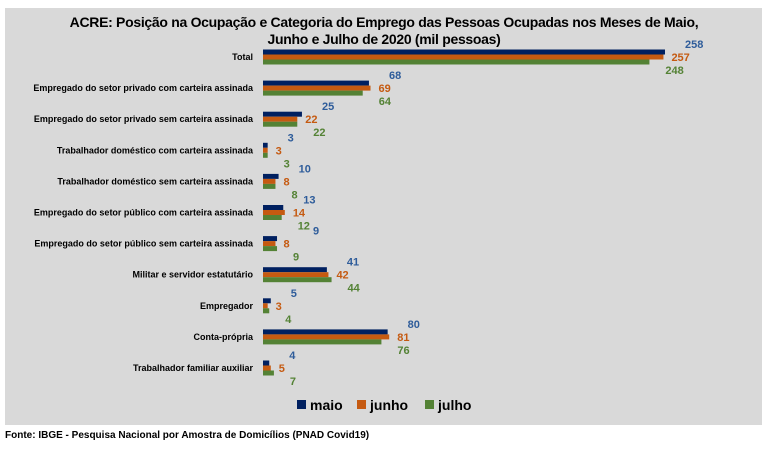 Image resolution: width=768 pixels, height=450 pixels. Describe the element at coordinates (287, 164) in the screenshot. I see `data-label-julho: 3` at that location.